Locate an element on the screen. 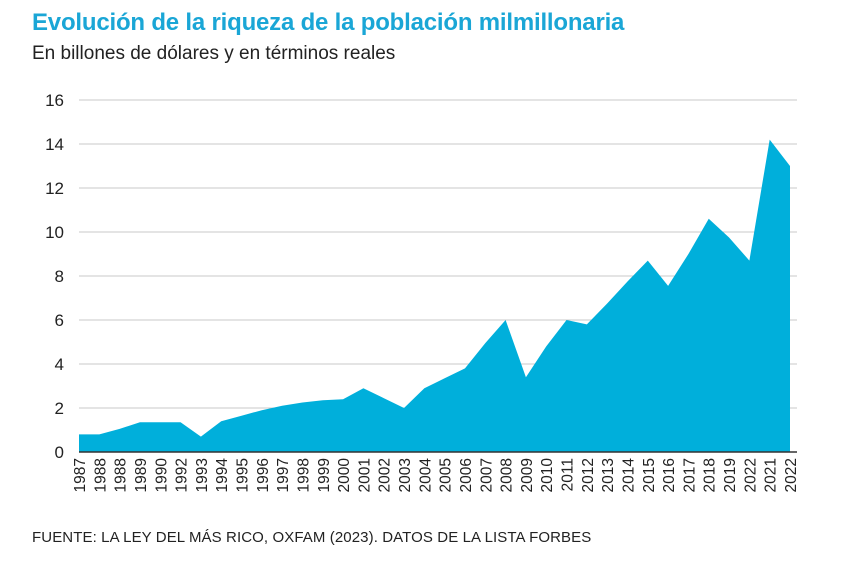  y-tick-label: 16 is located at coordinates (54, 100).